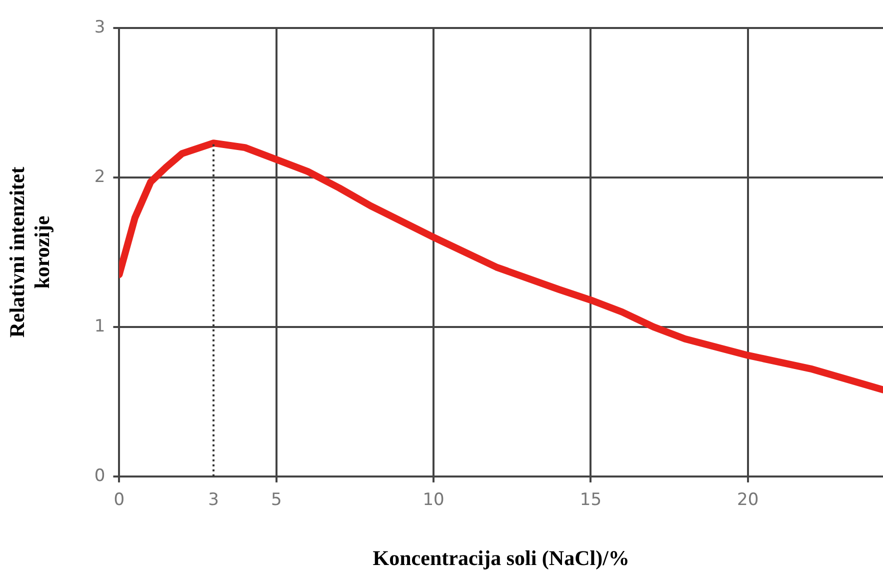 Image resolution: width=883 pixels, height=580 pixels. What do you see at coordinates (100, 326) in the screenshot?
I see `y-tick-label: 1` at bounding box center [100, 326].